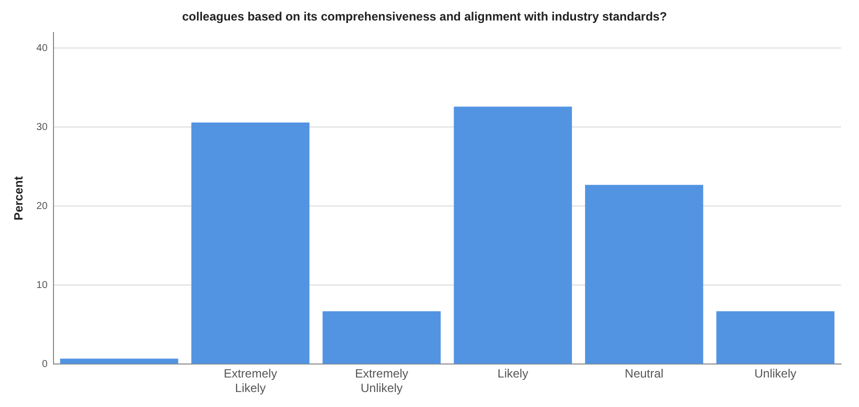  What do you see at coordinates (42, 127) in the screenshot?
I see `y-tick-label: 30` at bounding box center [42, 127].